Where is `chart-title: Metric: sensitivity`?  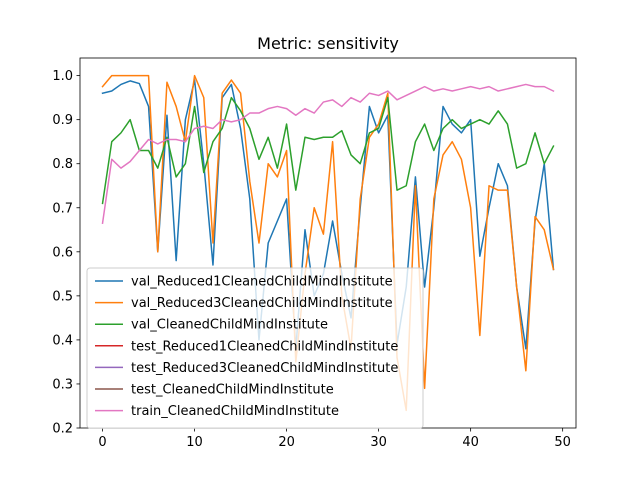
chart-title: Metric: sensitivity is located at coordinates (328, 43).